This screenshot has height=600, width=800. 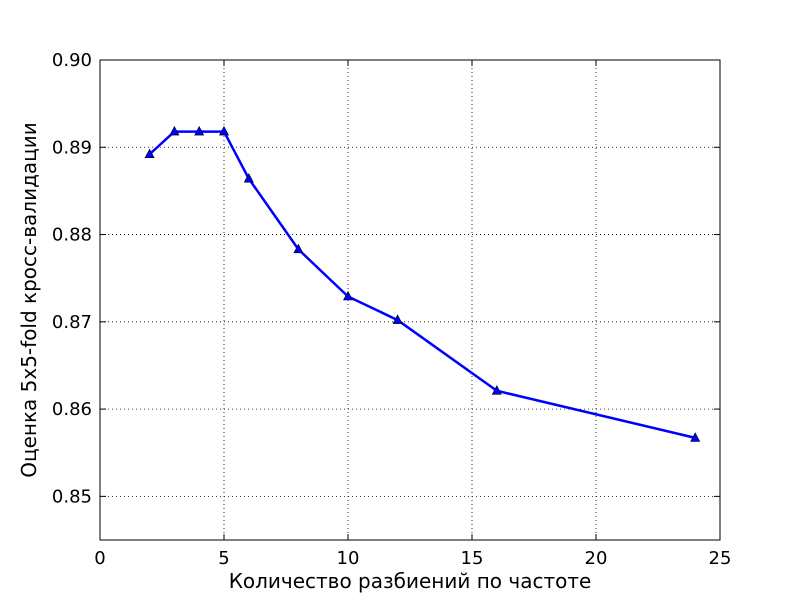 I want to click on x-tick-labels: 0 5 10 15 20 25, so click(x=412, y=558).